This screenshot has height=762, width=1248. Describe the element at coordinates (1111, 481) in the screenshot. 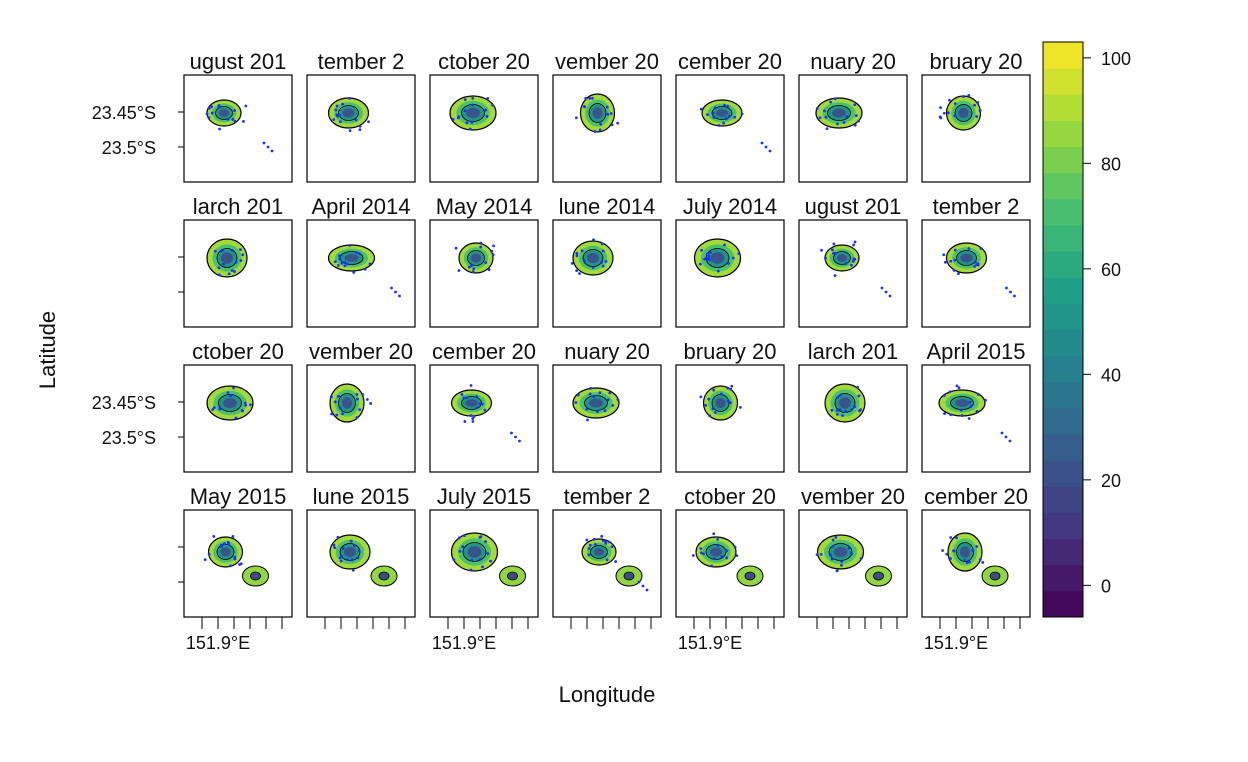

I see `colorbar-tick-label: 20` at that location.